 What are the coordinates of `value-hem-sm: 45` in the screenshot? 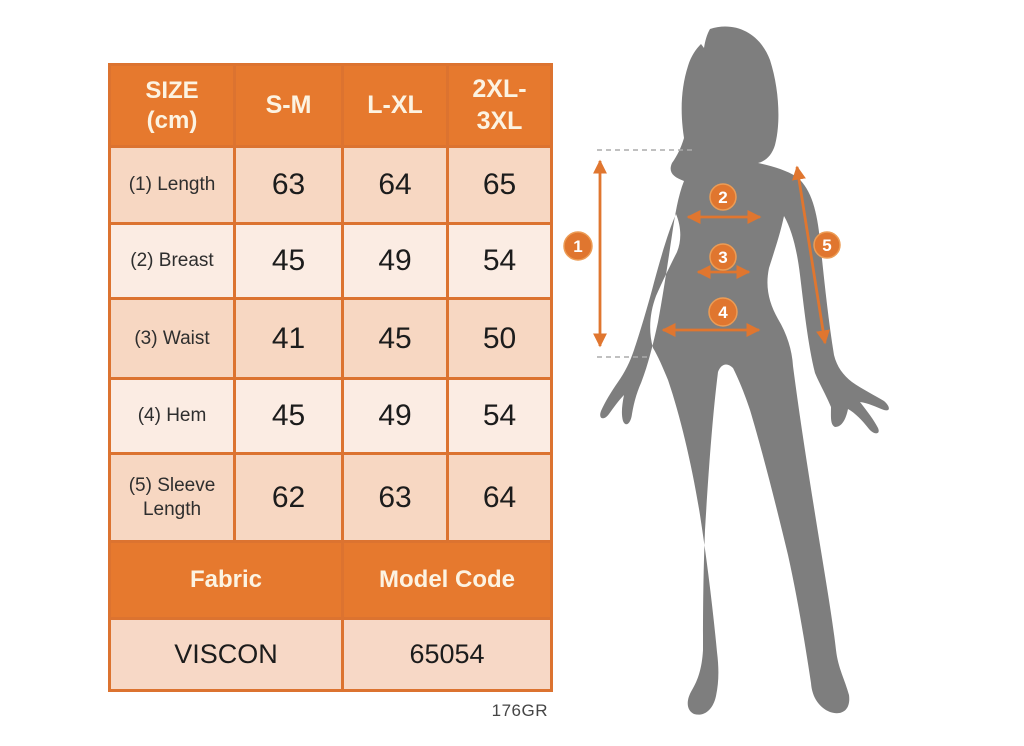 It's located at (288, 416).